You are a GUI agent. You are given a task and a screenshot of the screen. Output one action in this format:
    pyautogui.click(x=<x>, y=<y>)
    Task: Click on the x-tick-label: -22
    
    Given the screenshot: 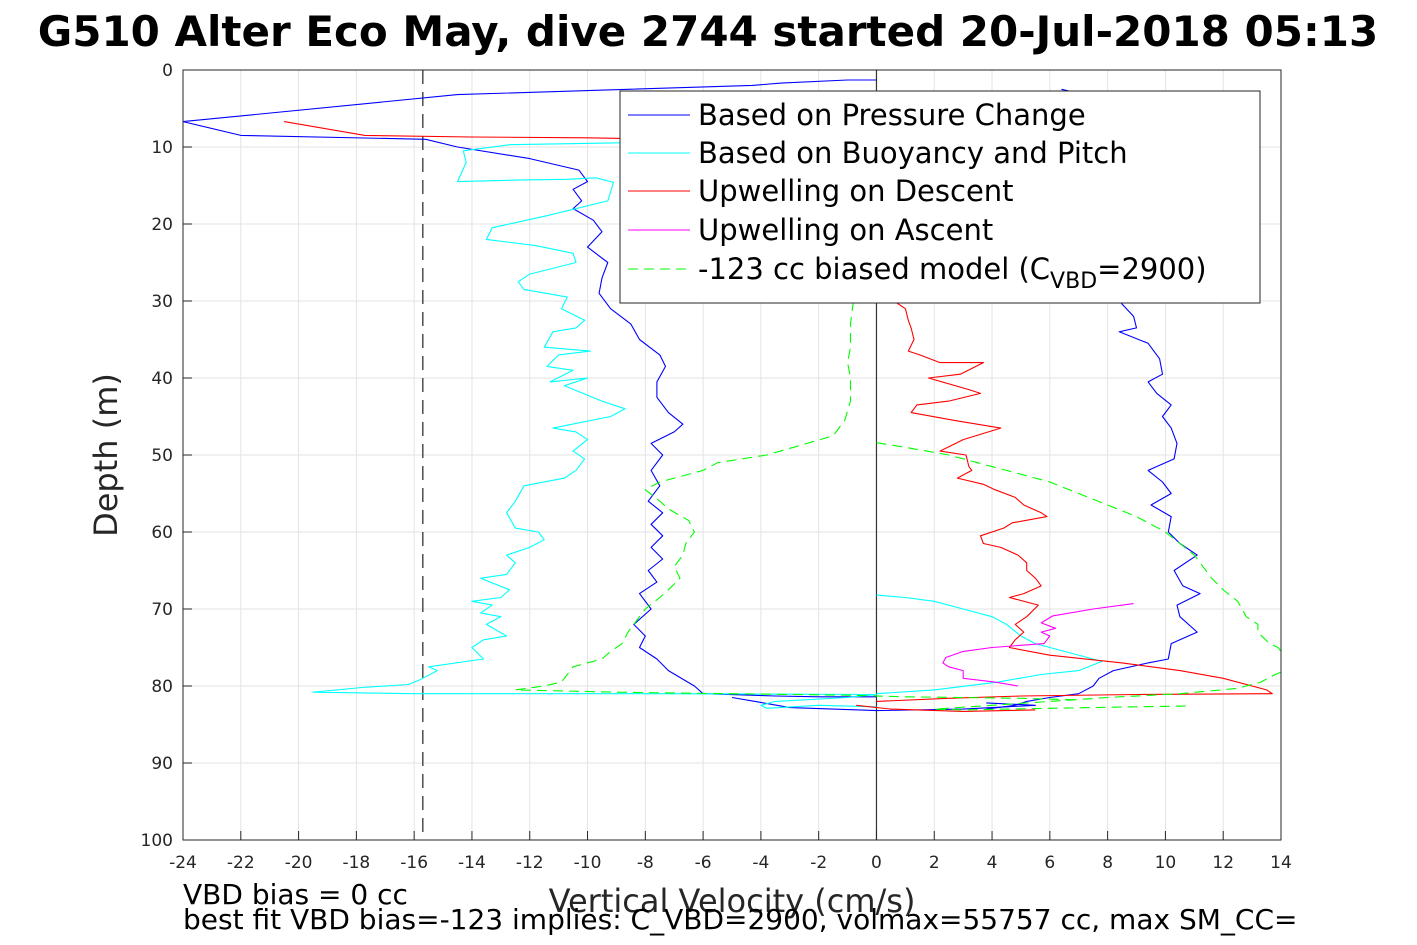 What is the action you would take?
    pyautogui.click(x=241, y=863)
    